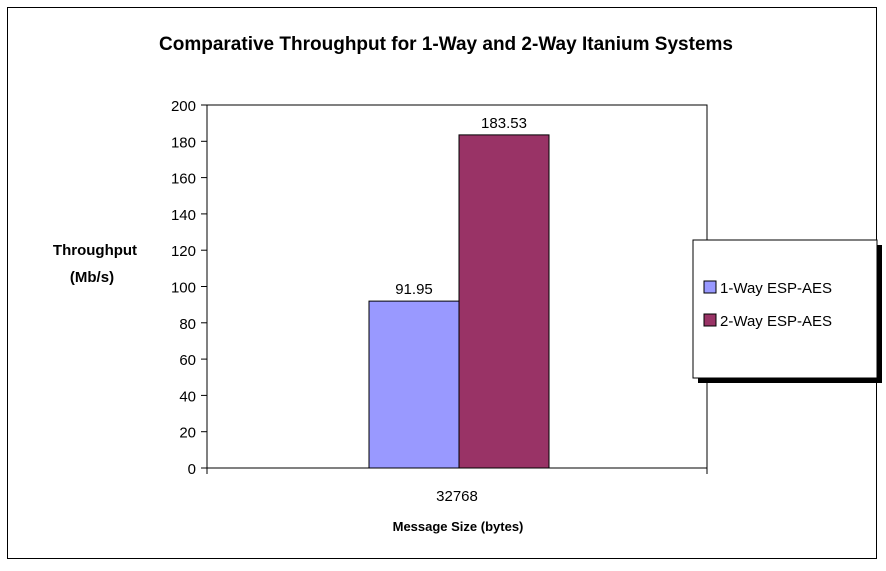 This screenshot has width=886, height=571. What do you see at coordinates (183, 179) in the screenshot?
I see `y-tick-label: 160` at bounding box center [183, 179].